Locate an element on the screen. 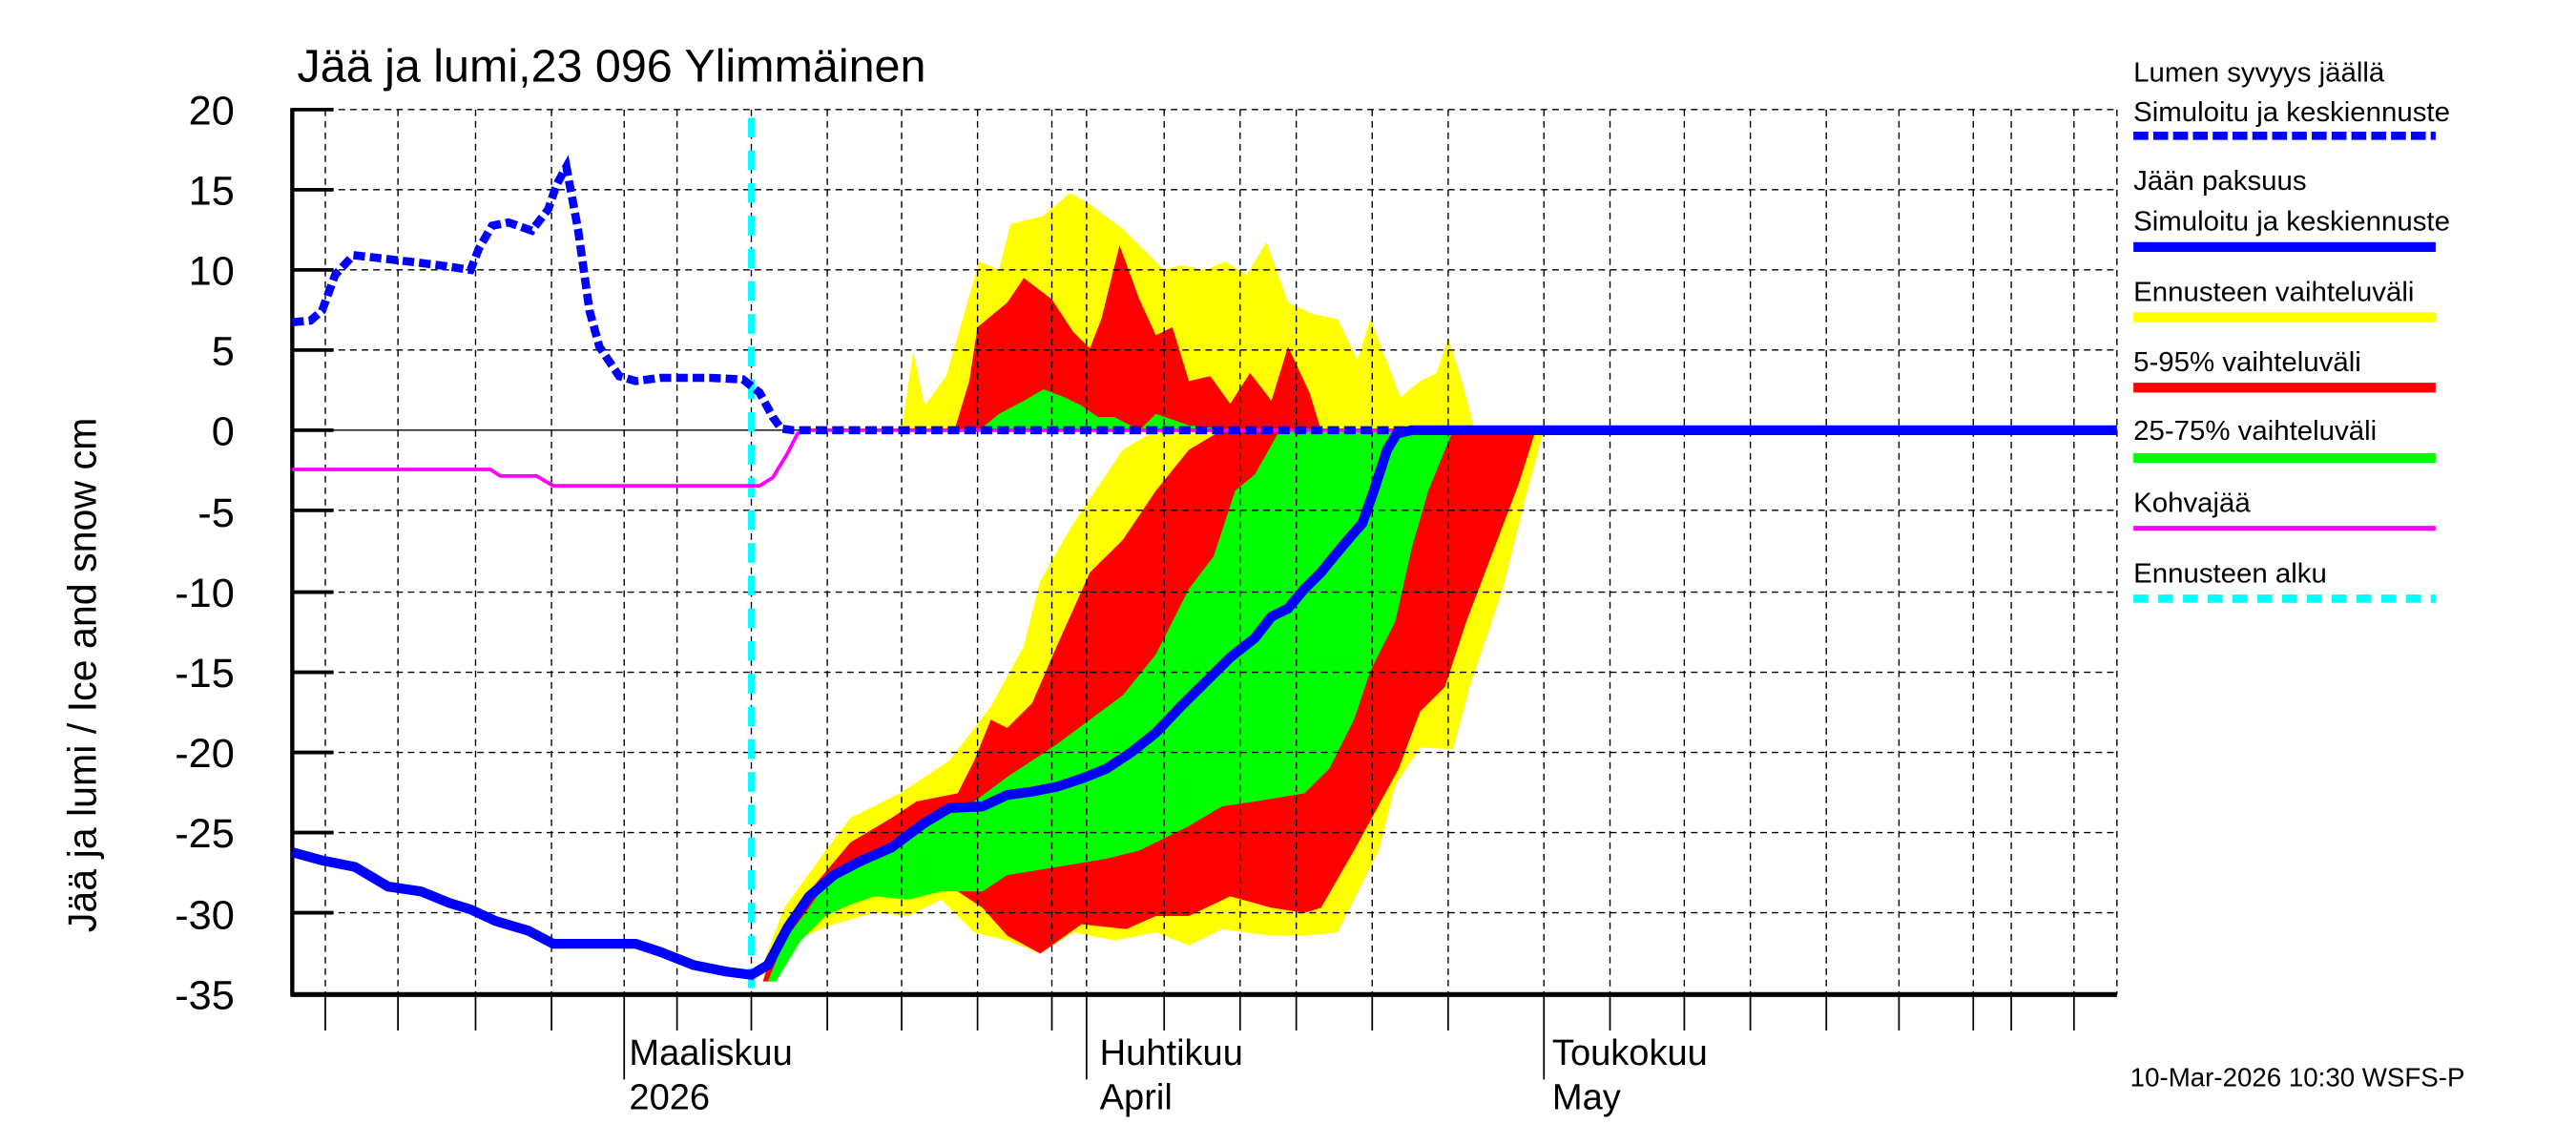  y-axis-label: Jää ja lumi / Ice and snow cm is located at coordinates (82, 675).